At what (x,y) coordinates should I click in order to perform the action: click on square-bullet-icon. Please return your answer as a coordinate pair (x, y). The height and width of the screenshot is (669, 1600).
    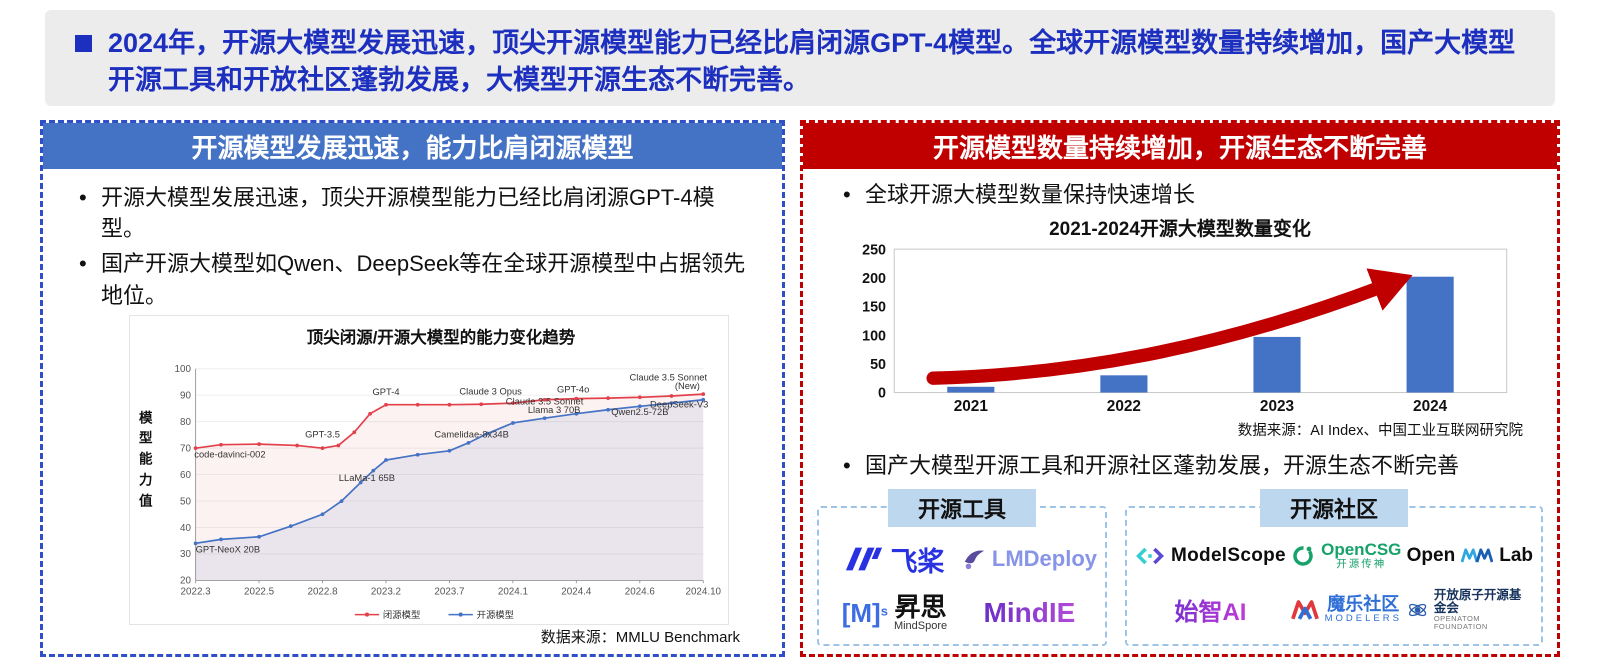
    Looking at the image, I should click on (83, 43).